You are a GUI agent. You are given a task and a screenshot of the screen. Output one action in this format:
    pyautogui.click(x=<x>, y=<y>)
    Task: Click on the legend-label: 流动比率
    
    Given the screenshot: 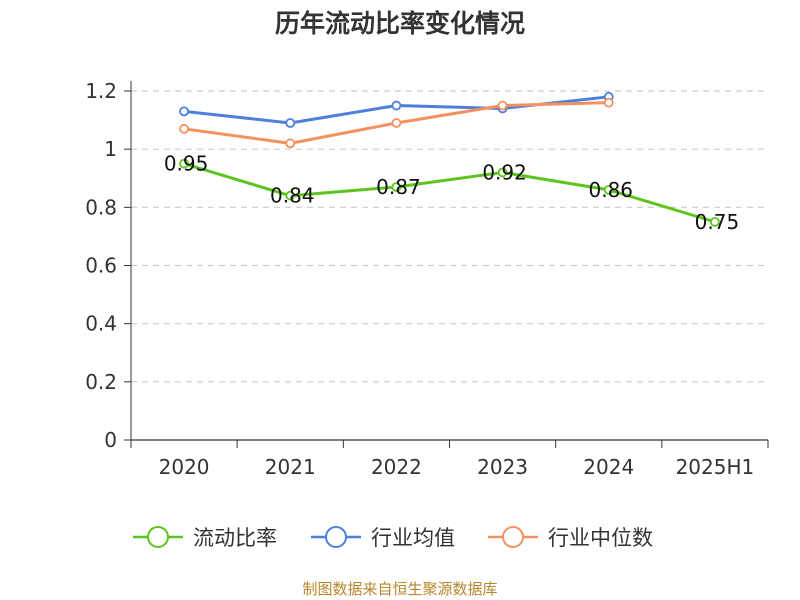 What is the action you would take?
    pyautogui.click(x=235, y=538)
    